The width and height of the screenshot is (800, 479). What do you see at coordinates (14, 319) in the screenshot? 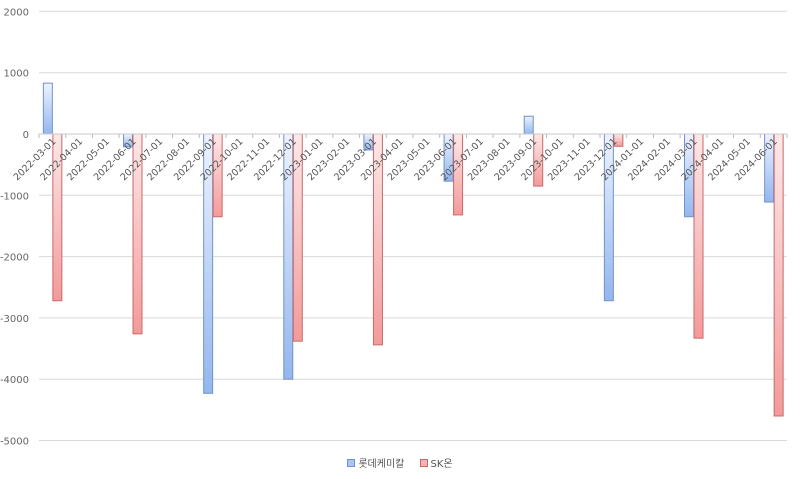
I see `y-tick-label: -3000` at bounding box center [14, 319].